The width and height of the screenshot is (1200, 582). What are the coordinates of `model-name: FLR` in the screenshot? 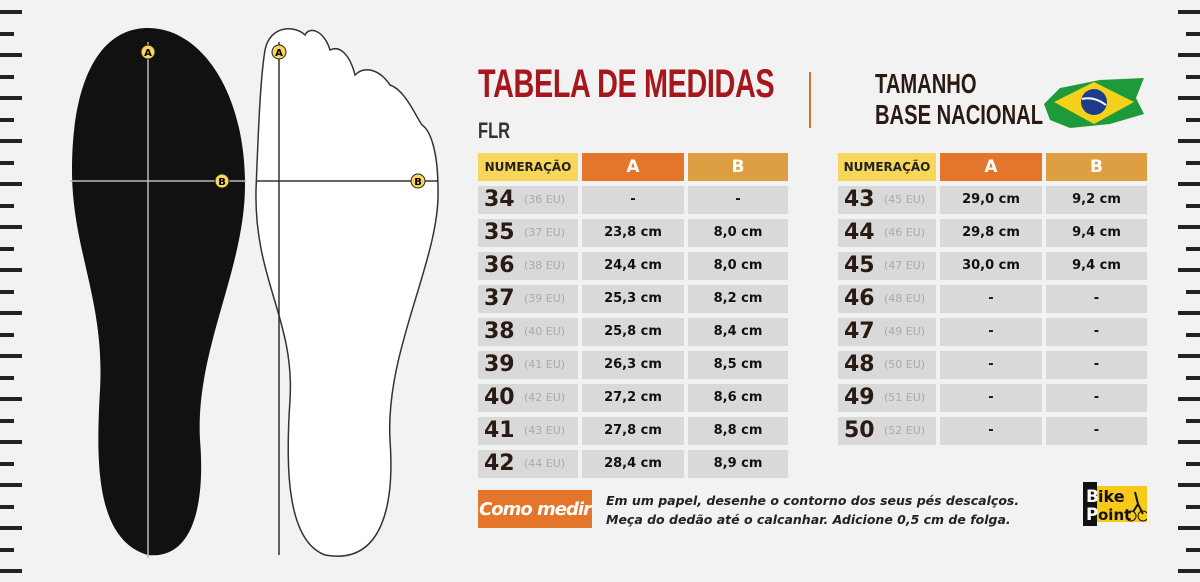 It's located at (494, 130).